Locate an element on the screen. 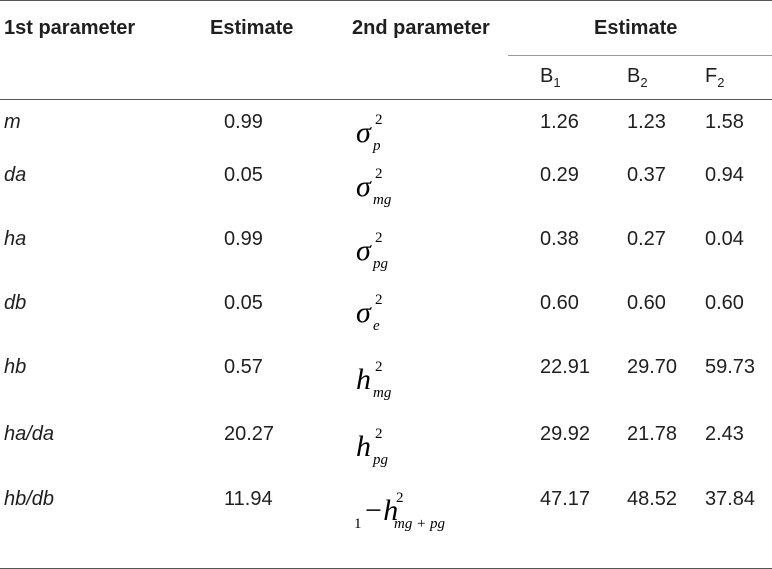 This screenshot has height=569, width=772. row-b2: 48.52 is located at coordinates (652, 499).